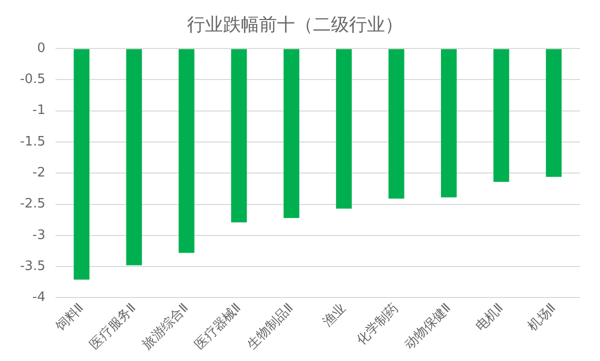 This screenshot has width=600, height=361. Describe the element at coordinates (428, 326) in the screenshot. I see `x-tick-label: 动物保健Ⅱ` at that location.